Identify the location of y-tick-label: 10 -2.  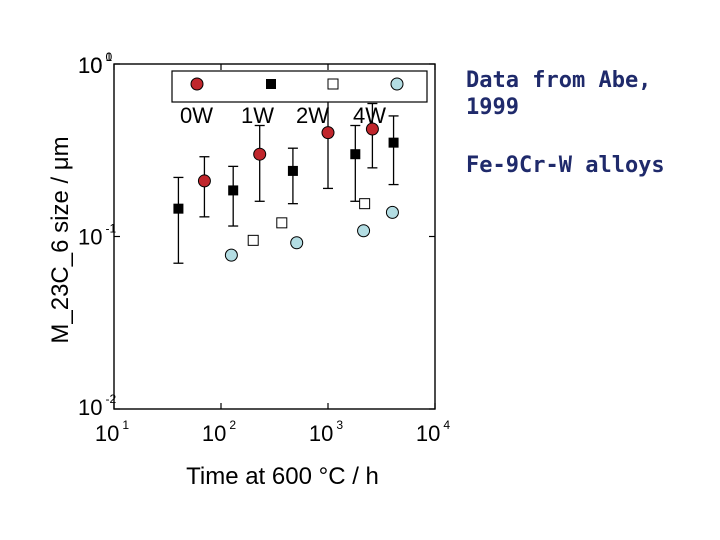
(97, 406).